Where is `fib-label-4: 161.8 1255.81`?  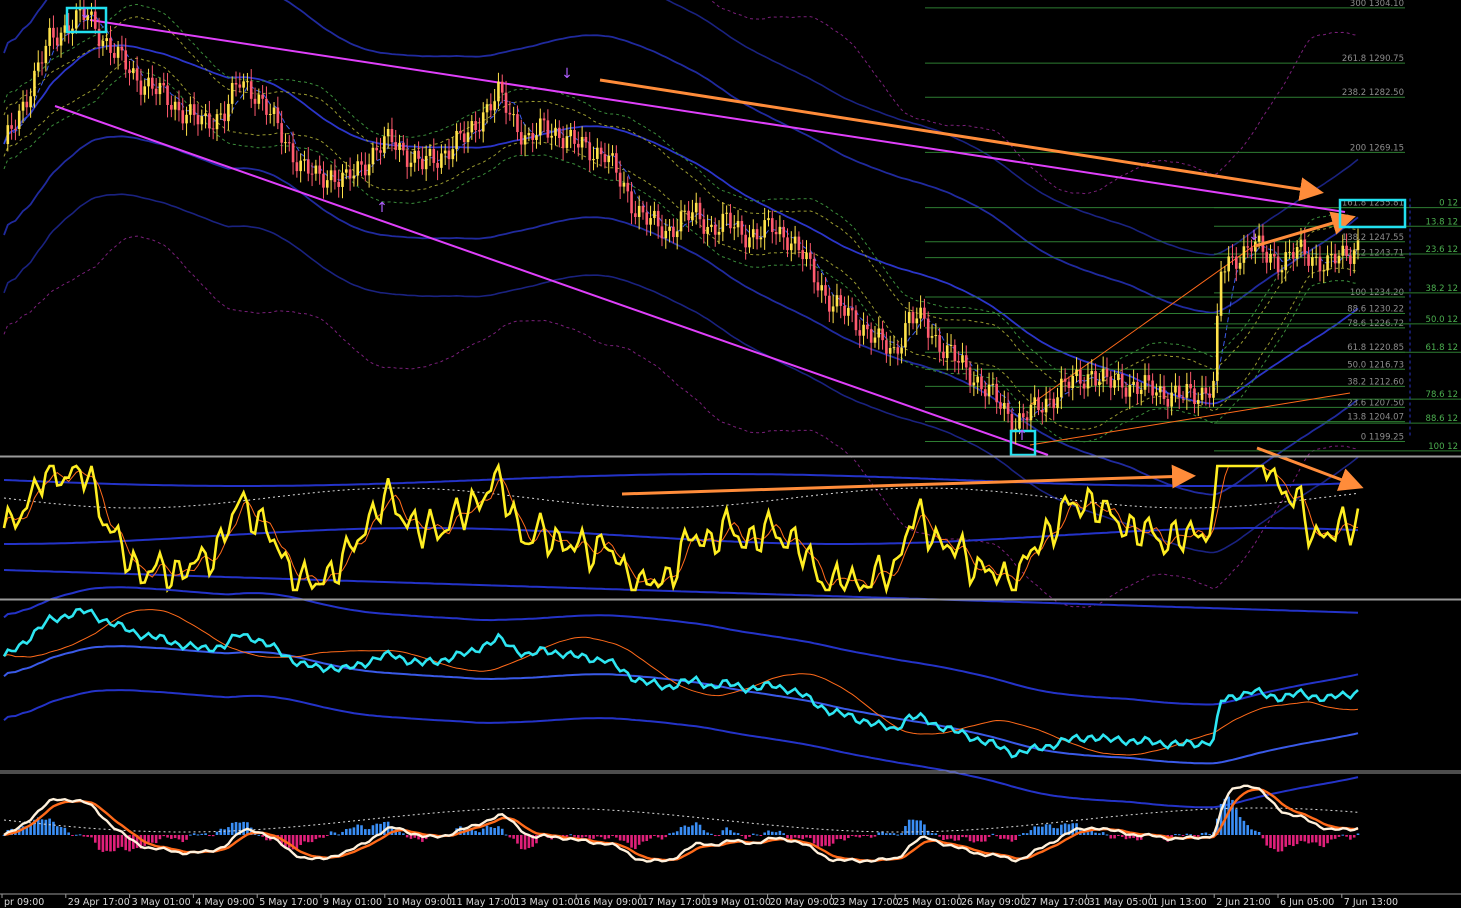
fib-label-4: 161.8 1255.81 is located at coordinates (1373, 204).